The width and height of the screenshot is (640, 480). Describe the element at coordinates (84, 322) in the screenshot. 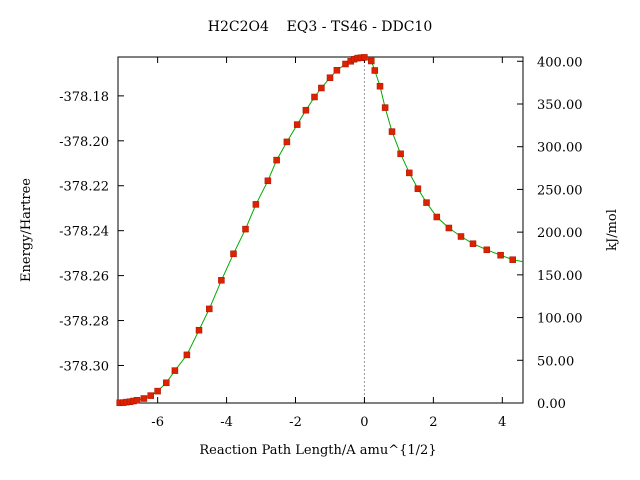

I see `y-tick-label: -378.28` at that location.